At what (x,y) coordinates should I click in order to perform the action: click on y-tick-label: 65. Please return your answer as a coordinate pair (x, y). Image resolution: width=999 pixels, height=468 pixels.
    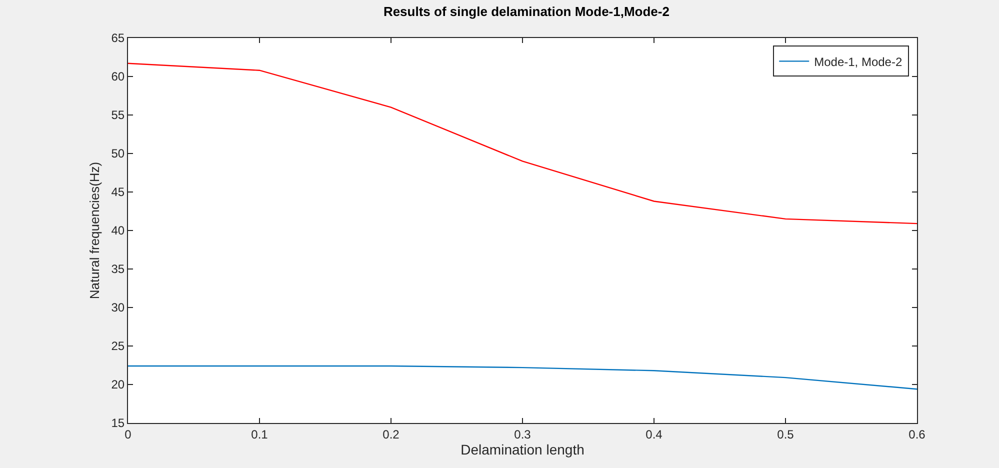
    Looking at the image, I should click on (118, 38).